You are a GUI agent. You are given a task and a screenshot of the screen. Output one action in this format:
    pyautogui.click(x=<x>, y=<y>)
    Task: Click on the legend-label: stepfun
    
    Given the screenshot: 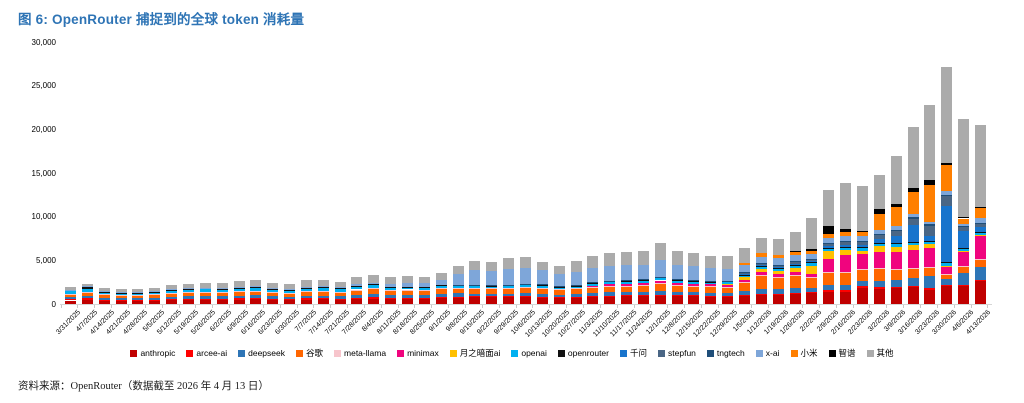 What is the action you would take?
    pyautogui.click(x=682, y=353)
    